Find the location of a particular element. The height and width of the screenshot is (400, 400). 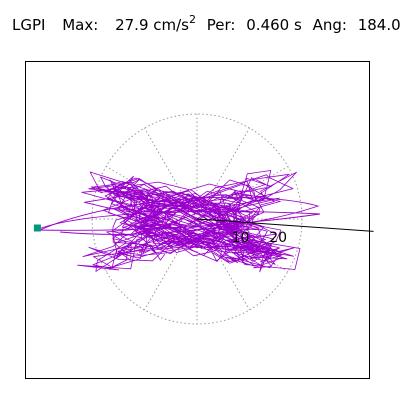

max-value: 27.9 cm/s is located at coordinates (152, 25).